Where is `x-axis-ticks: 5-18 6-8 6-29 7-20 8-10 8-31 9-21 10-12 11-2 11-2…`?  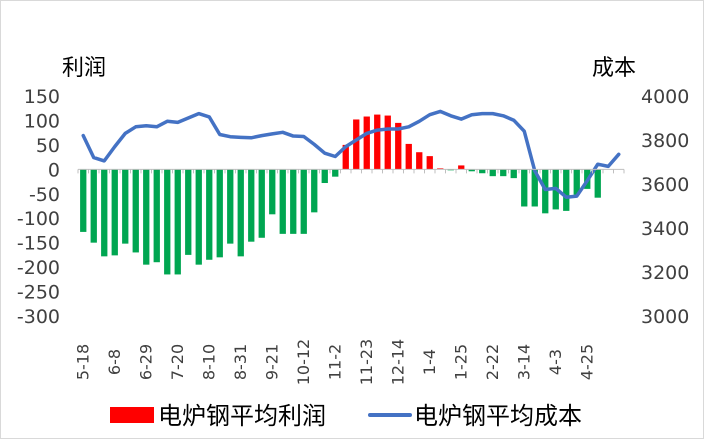
x-axis-ticks: 5-18 6-8 6-29 7-20 8-10 8-31 9-21 10-12 11-2 11-2… is located at coordinates (334, 362).